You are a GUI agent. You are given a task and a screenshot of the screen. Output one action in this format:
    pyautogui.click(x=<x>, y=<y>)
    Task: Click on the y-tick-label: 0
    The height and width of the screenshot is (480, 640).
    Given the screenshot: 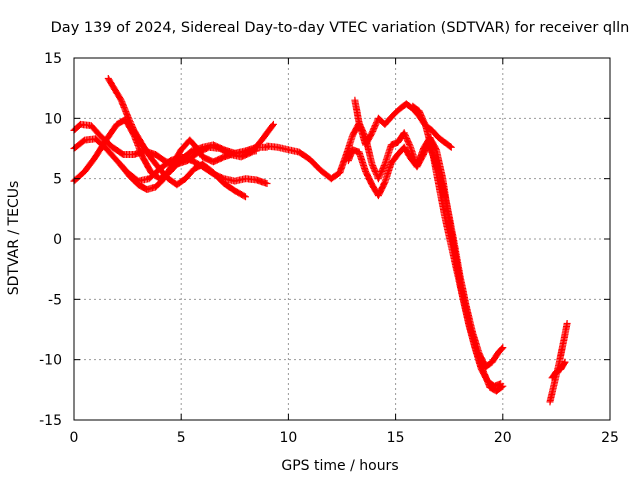 What is the action you would take?
    pyautogui.click(x=57, y=240)
    